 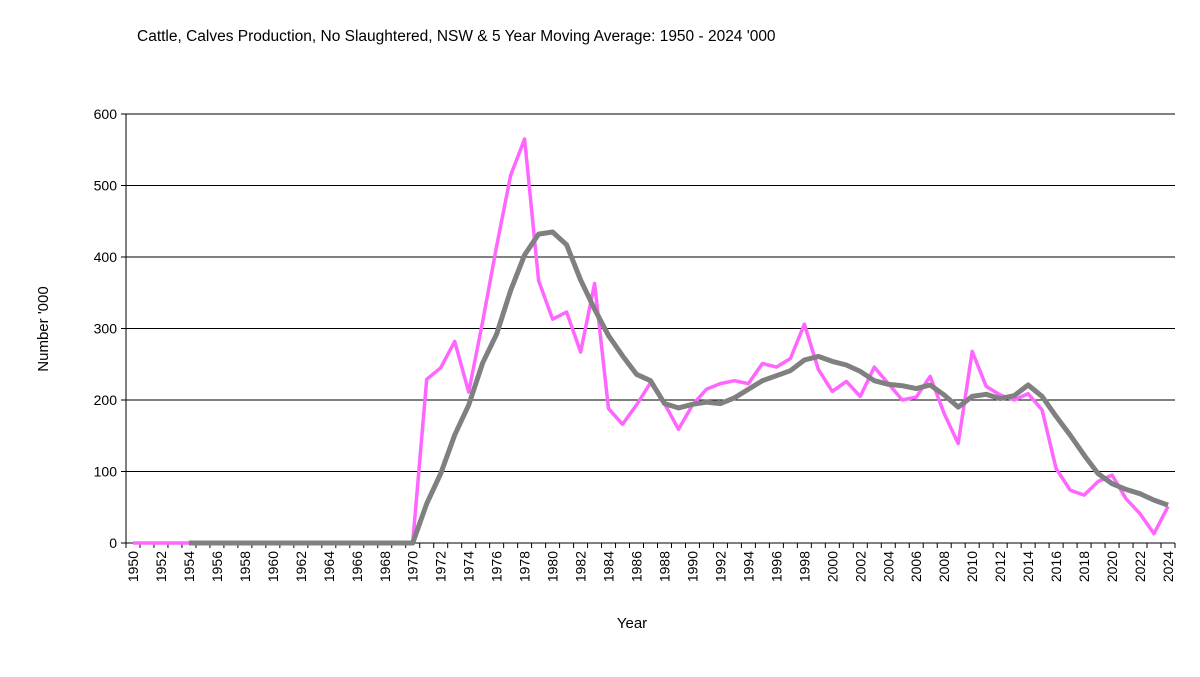 I want to click on x-tick-label: 1958, so click(x=245, y=566).